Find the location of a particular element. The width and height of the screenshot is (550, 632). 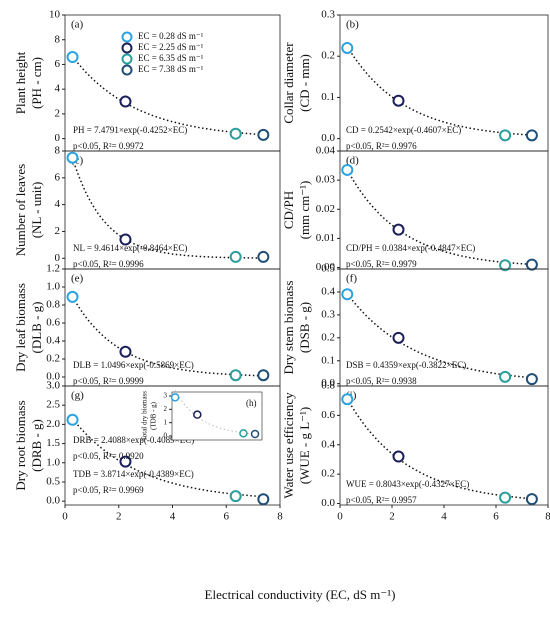

y-axis-label: (mm cm⁻¹) is located at coordinates (304, 210).